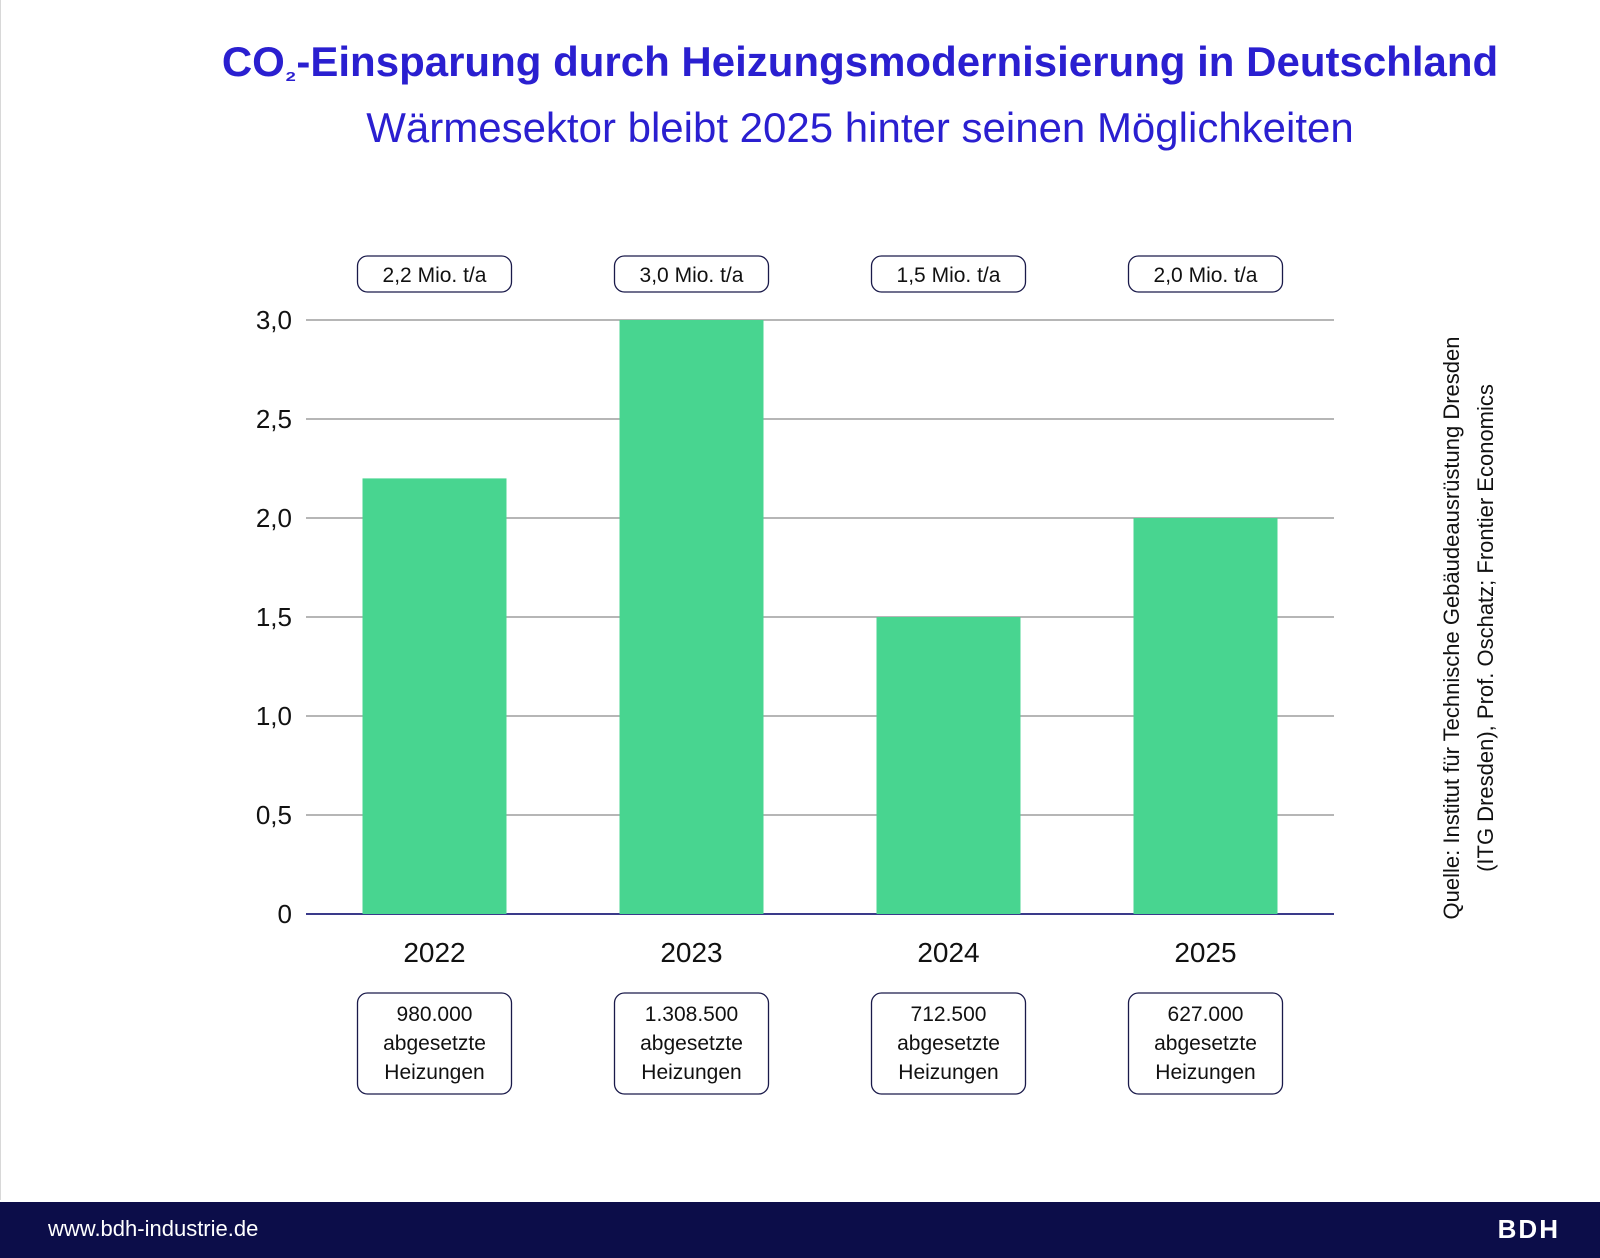  I want to click on value-label: 3,0 Mio. t/a, so click(692, 275).